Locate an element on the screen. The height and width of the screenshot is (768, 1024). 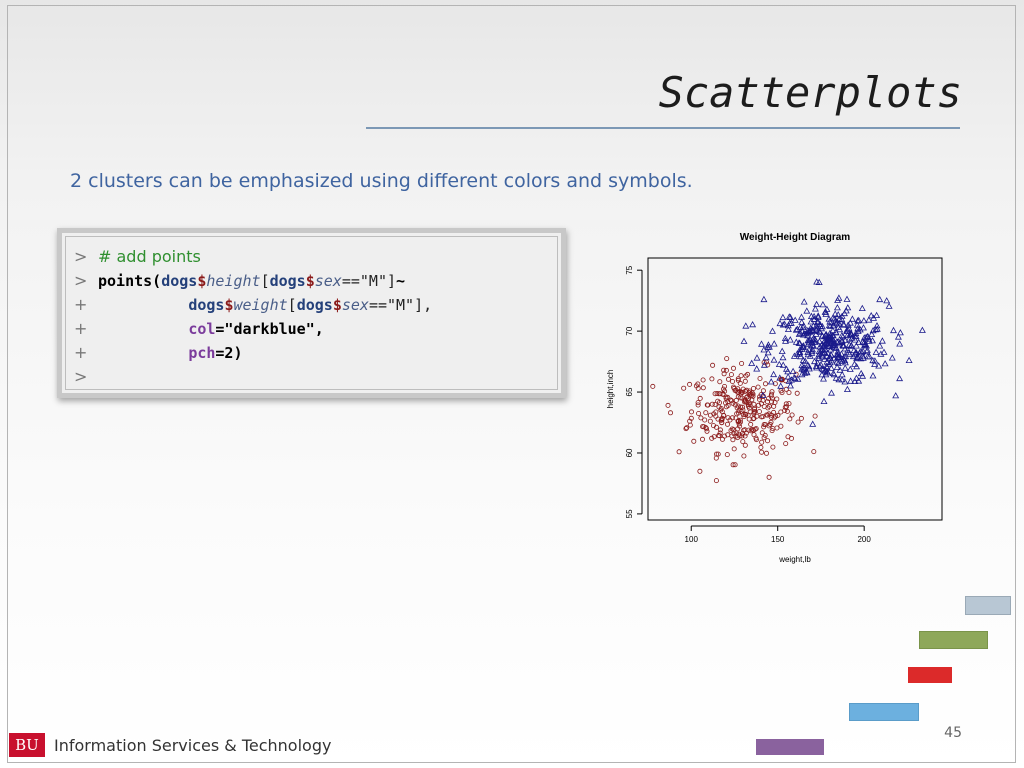
y-tick-label: 70 is located at coordinates (629, 330).